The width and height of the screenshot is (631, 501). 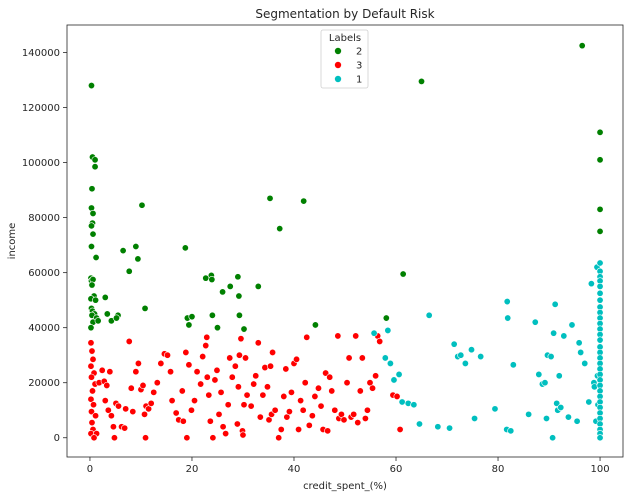 What do you see at coordinates (396, 469) in the screenshot?
I see `x-tick-label: 60` at bounding box center [396, 469].